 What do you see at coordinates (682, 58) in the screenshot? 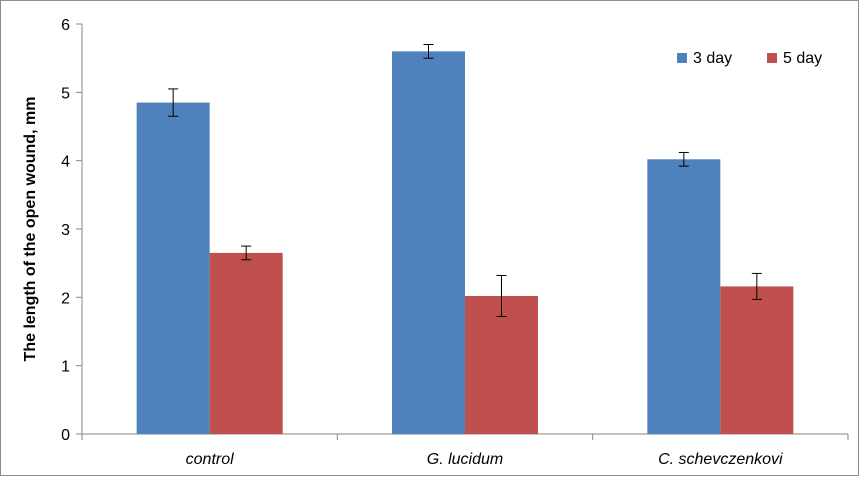
I see `legend-swatch-3-day` at bounding box center [682, 58].